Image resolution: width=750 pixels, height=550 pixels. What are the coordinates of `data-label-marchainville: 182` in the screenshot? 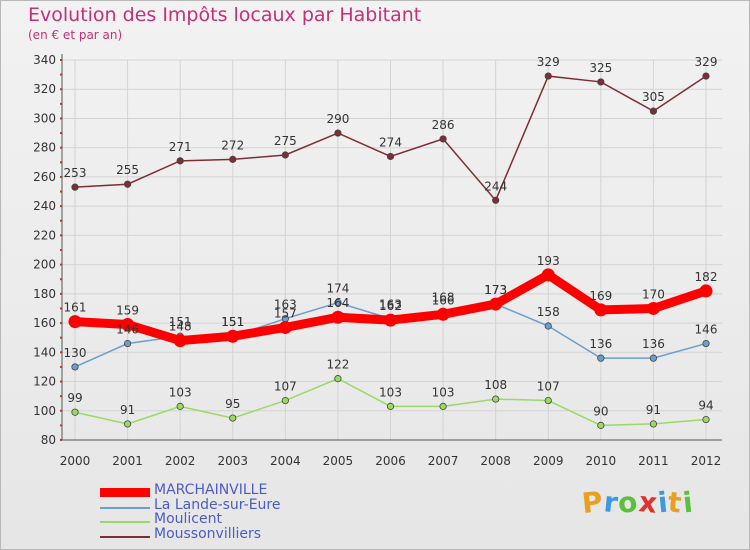 It's located at (706, 277).